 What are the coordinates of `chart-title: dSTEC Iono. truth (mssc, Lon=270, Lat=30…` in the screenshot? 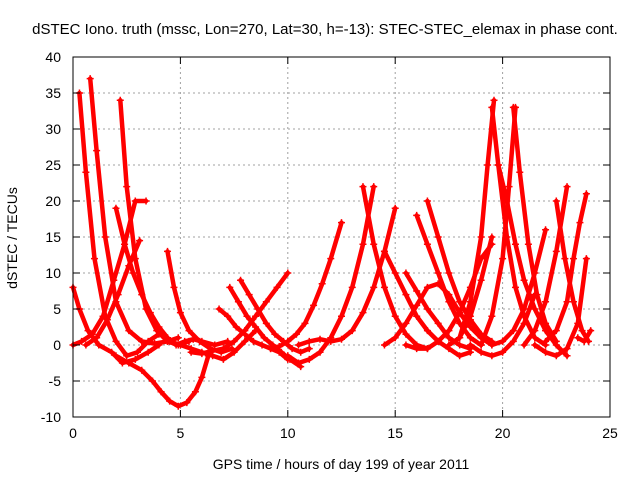 It's located at (325, 29).